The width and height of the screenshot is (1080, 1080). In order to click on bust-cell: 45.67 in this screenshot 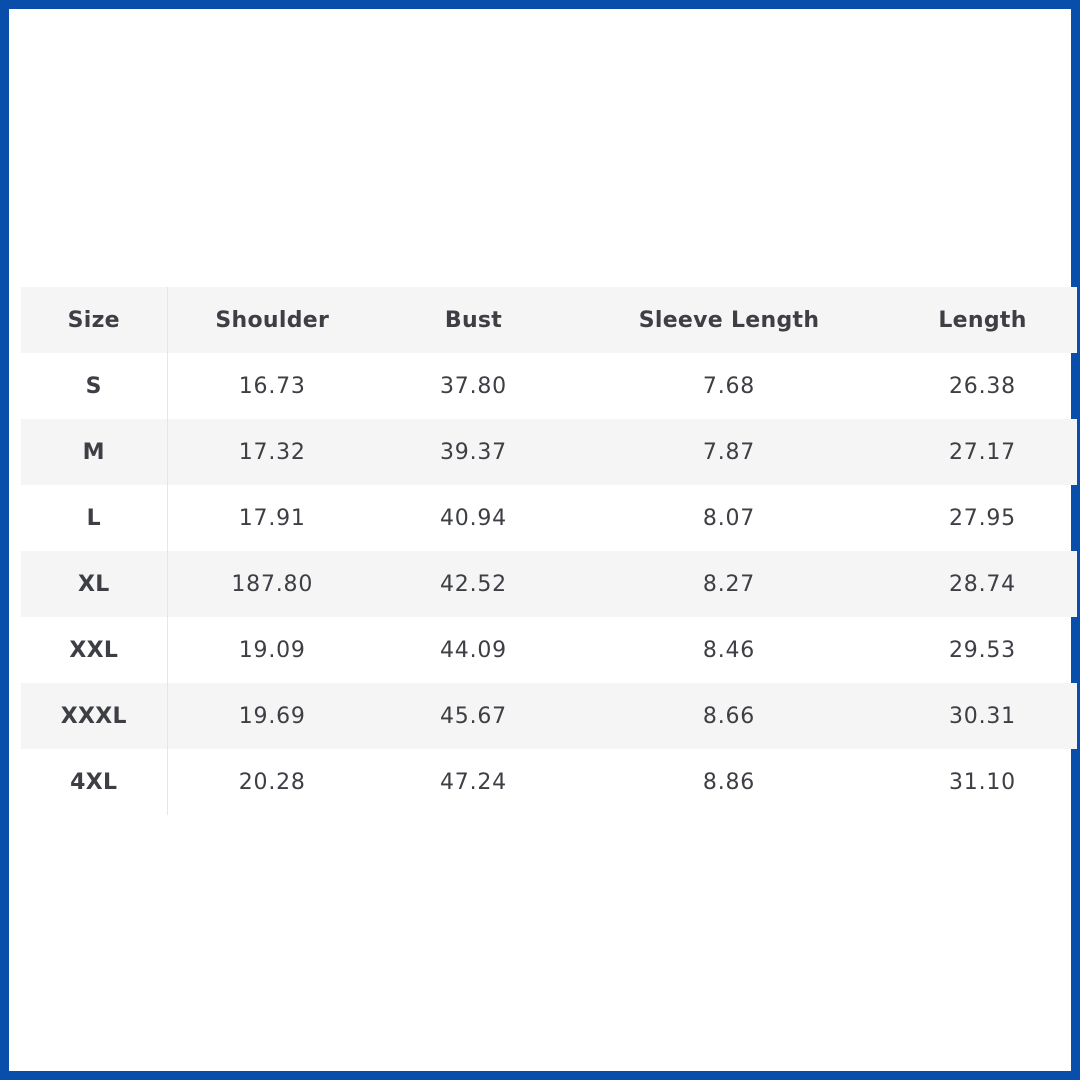, I will do `click(473, 716)`.